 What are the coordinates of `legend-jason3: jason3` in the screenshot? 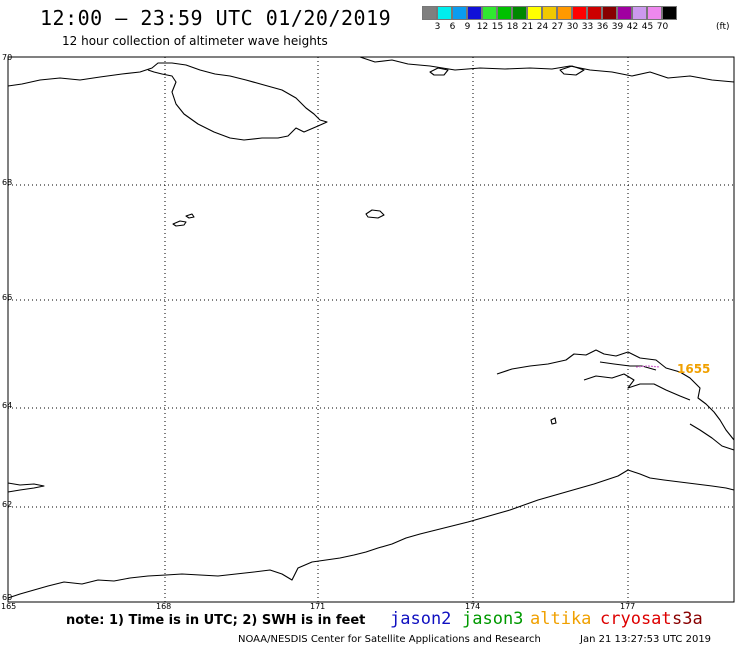 It's located at (493, 619).